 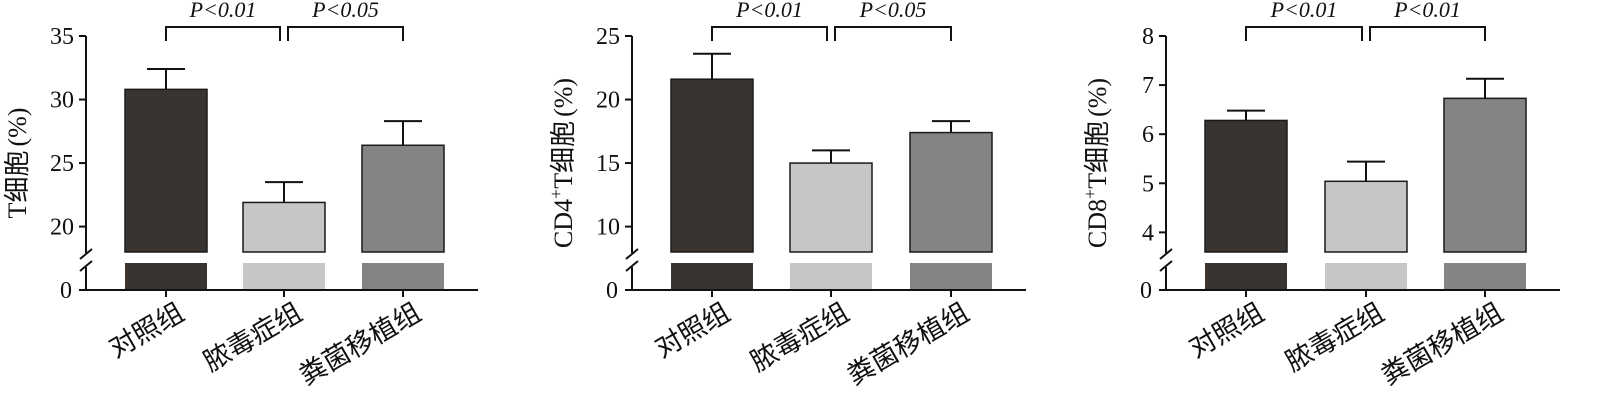 I want to click on significance-label-1: P<0.01, so click(x=1427, y=11).